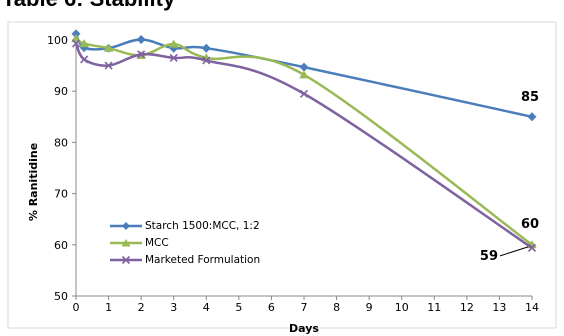 This screenshot has height=336, width=564. I want to click on y-tick-label: 80, so click(61, 142).